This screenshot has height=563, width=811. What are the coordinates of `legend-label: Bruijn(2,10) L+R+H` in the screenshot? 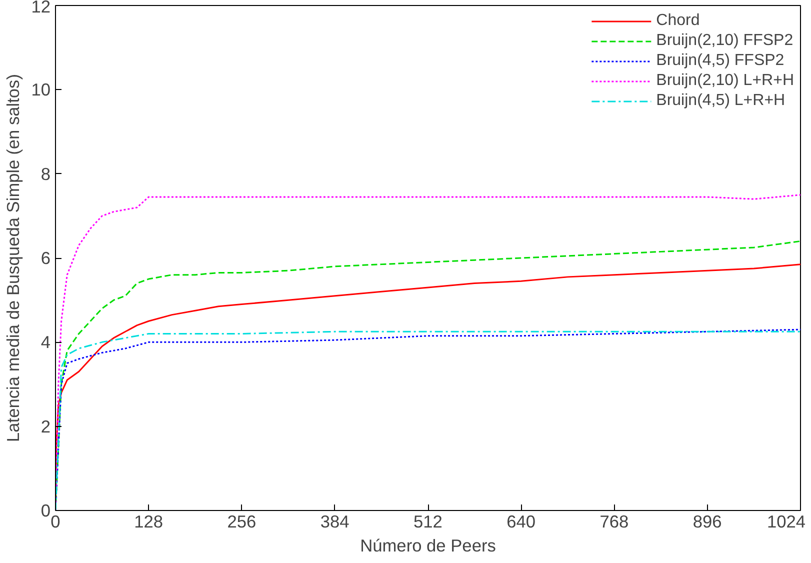 It's located at (725, 81).